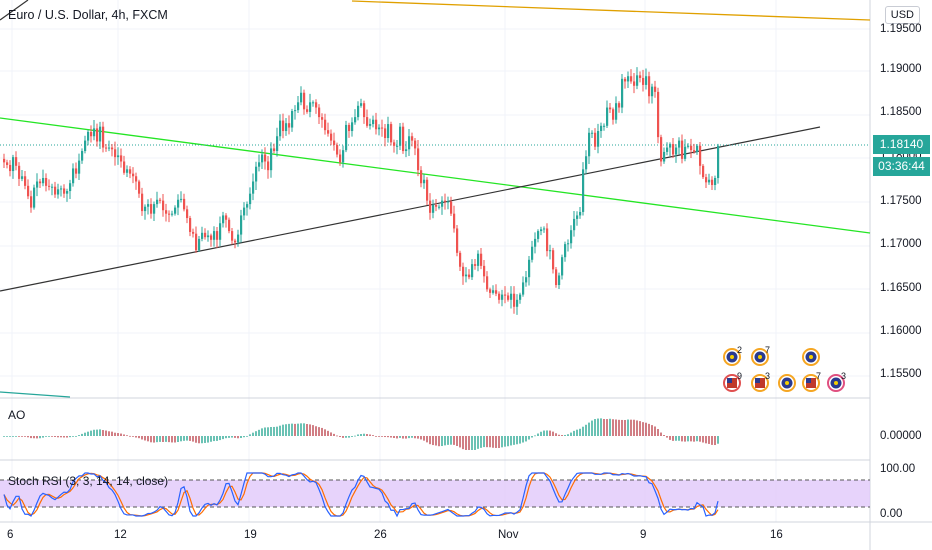 This screenshot has width=932, height=550. I want to click on teal-line-bottom, so click(35, 394).